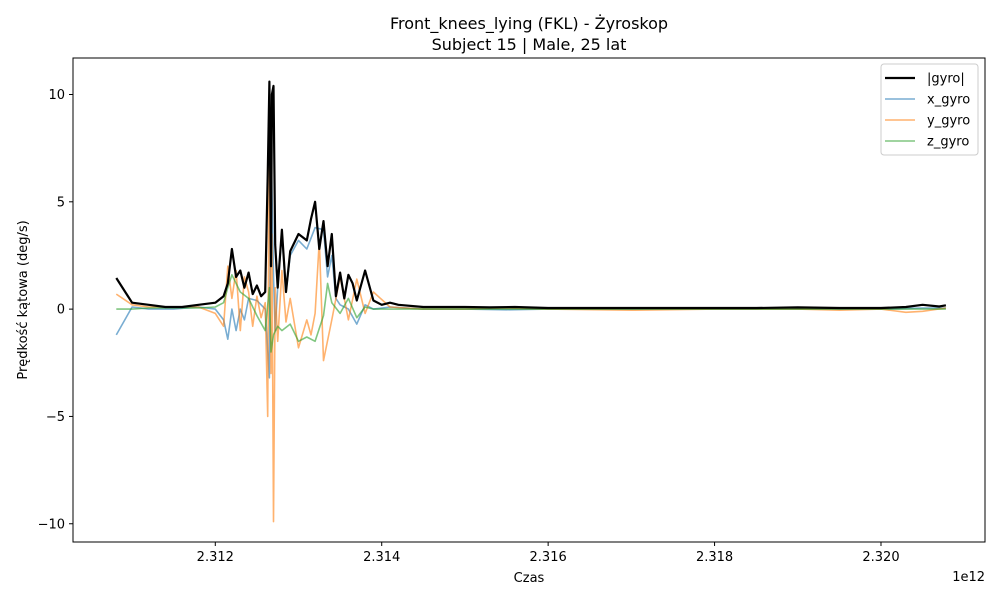 The height and width of the screenshot is (600, 1000). What do you see at coordinates (880, 557) in the screenshot?
I see `x-tick-label: 2.320` at bounding box center [880, 557].